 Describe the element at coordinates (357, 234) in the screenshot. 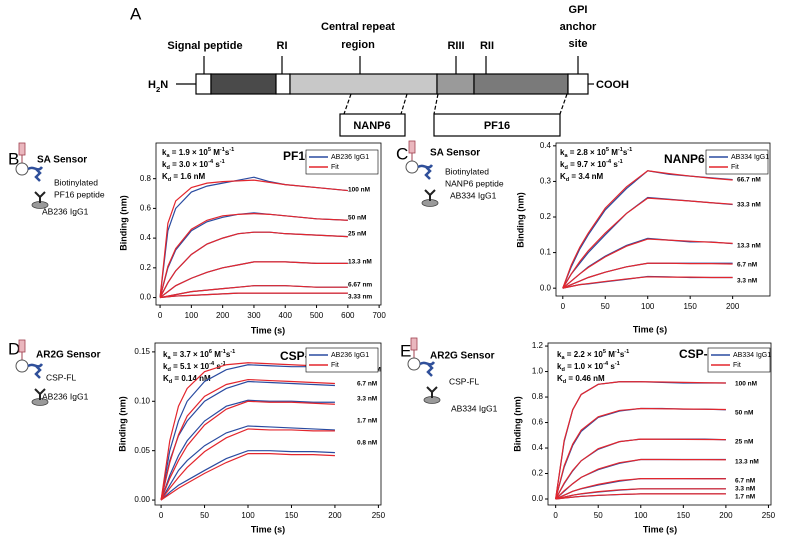

I see `concentration-label: 25 nM` at that location.